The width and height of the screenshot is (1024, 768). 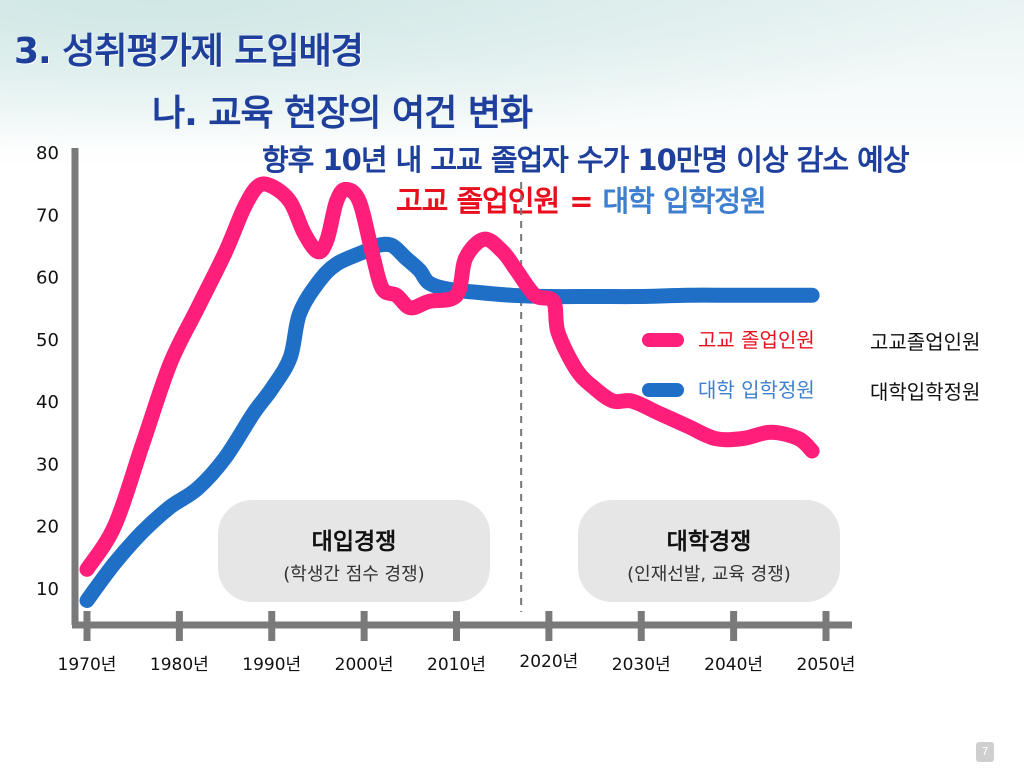 What do you see at coordinates (271, 665) in the screenshot?
I see `x-tick-label: 1990년` at bounding box center [271, 665].